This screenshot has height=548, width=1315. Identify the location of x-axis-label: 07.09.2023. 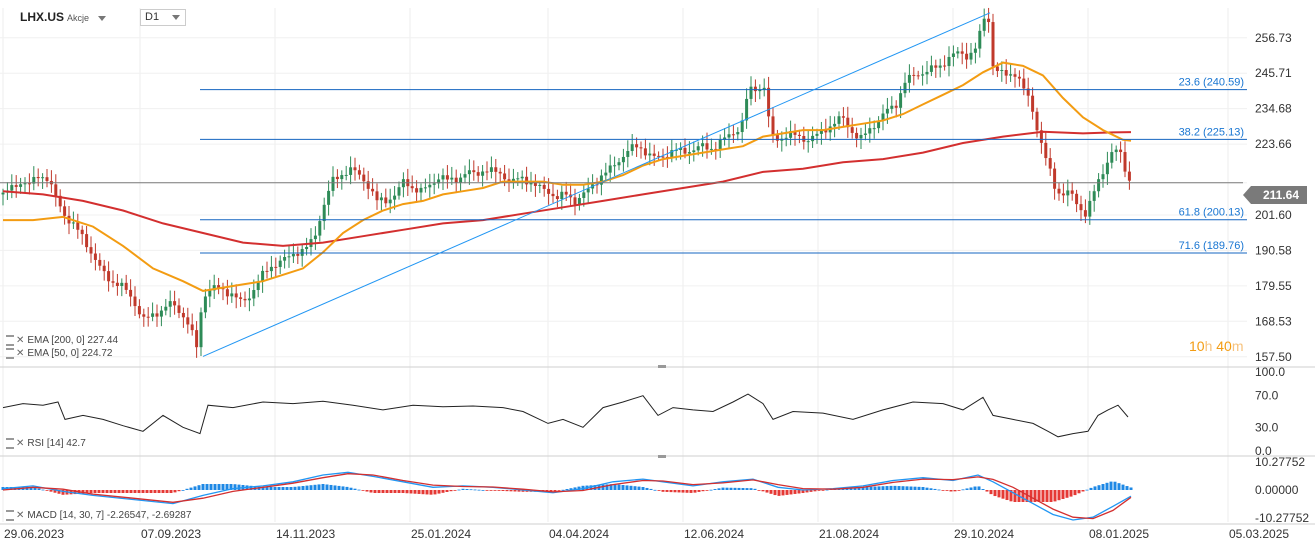
(171, 534).